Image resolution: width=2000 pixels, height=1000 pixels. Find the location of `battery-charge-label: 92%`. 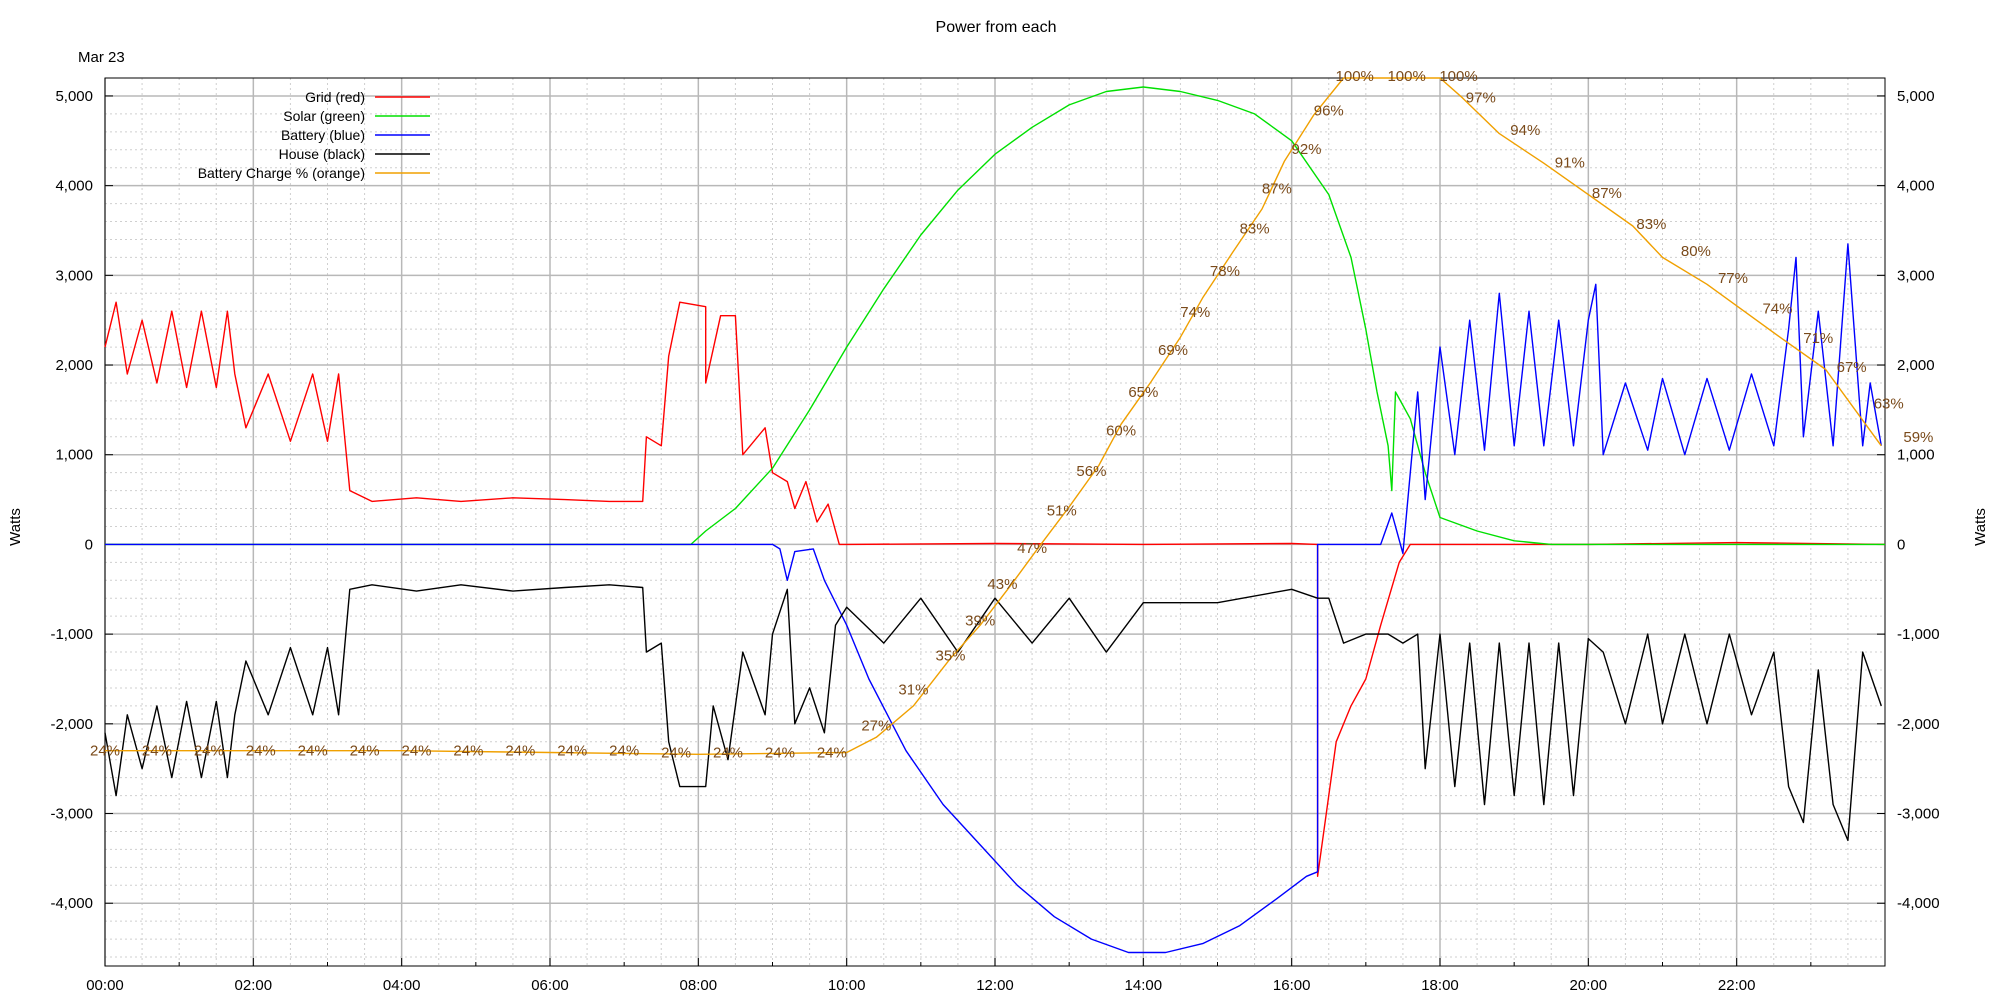

battery-charge-label: 92% is located at coordinates (1306, 149).